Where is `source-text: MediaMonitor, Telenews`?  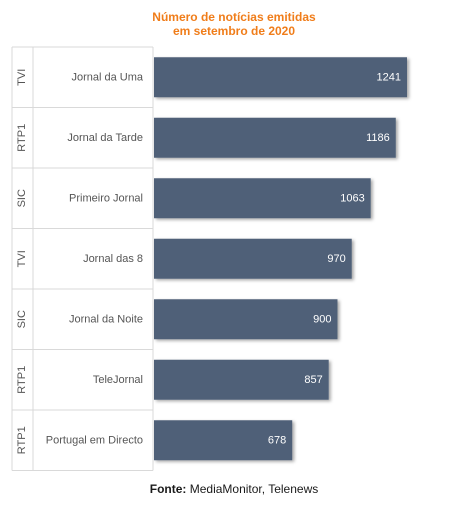 source-text: MediaMonitor, Telenews is located at coordinates (252, 489).